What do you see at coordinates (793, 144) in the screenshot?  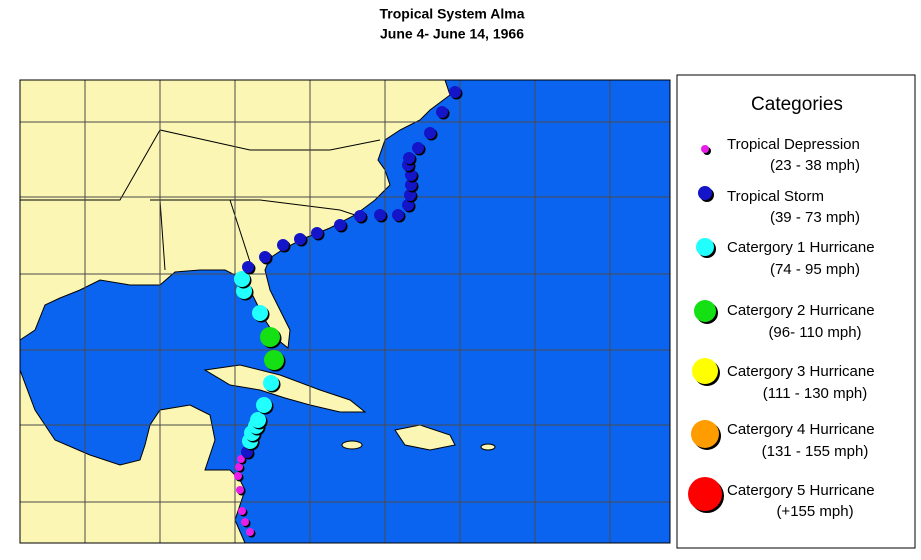 I see `legend-label: Tropical Depression` at bounding box center [793, 144].